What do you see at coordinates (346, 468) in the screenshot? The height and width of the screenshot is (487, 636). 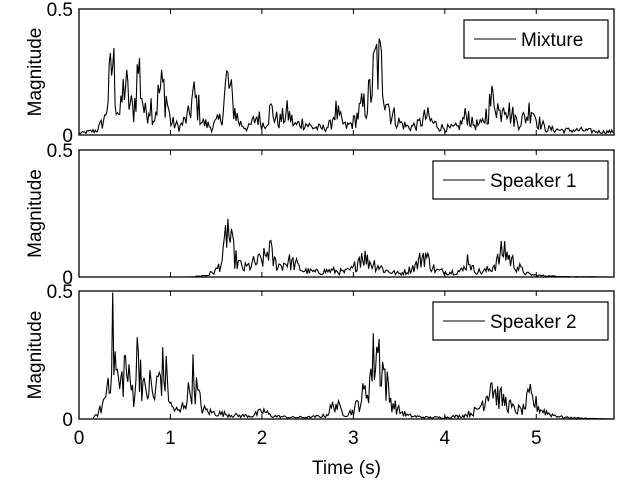 I see `x-axis-label: Time (s)` at bounding box center [346, 468].